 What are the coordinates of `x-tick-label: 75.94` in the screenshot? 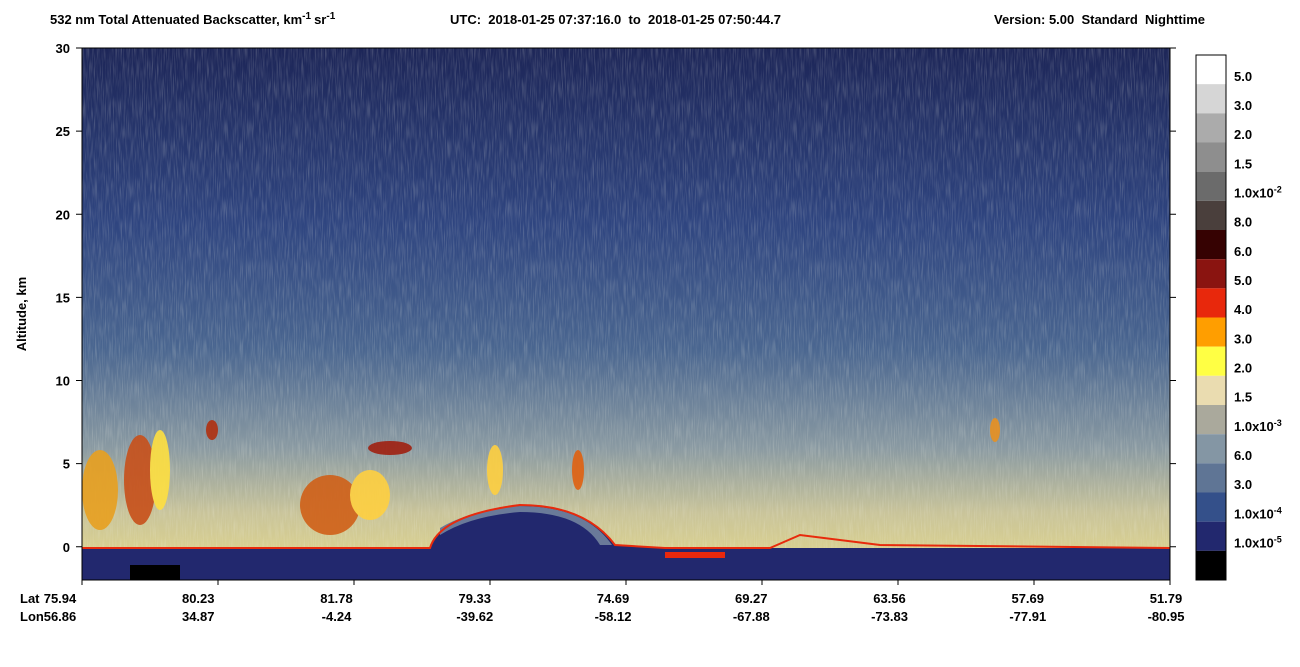 It's located at (60, 598).